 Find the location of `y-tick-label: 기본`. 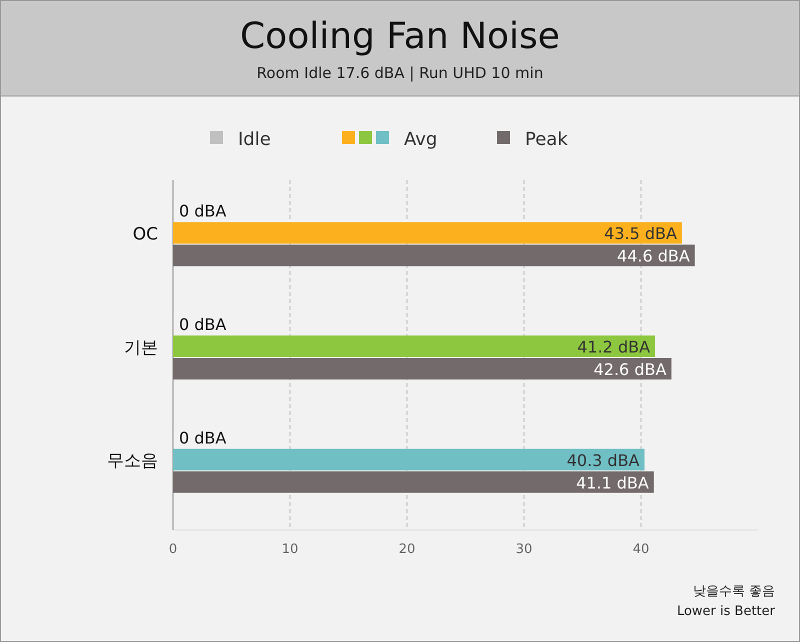

y-tick-label: 기본 is located at coordinates (141, 348).